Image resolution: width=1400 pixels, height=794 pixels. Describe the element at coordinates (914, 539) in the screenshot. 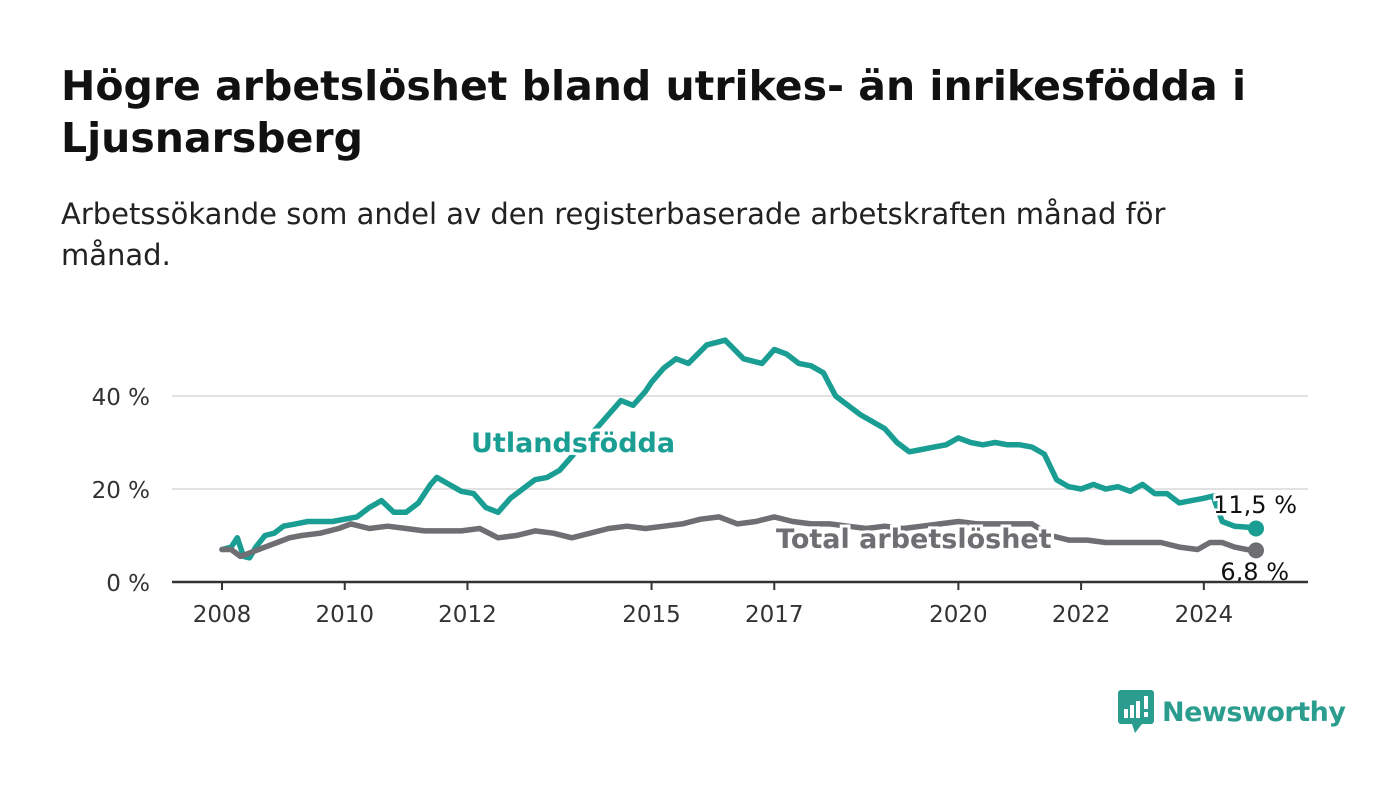

I see `series-name-label: Total arbetslöshet` at that location.